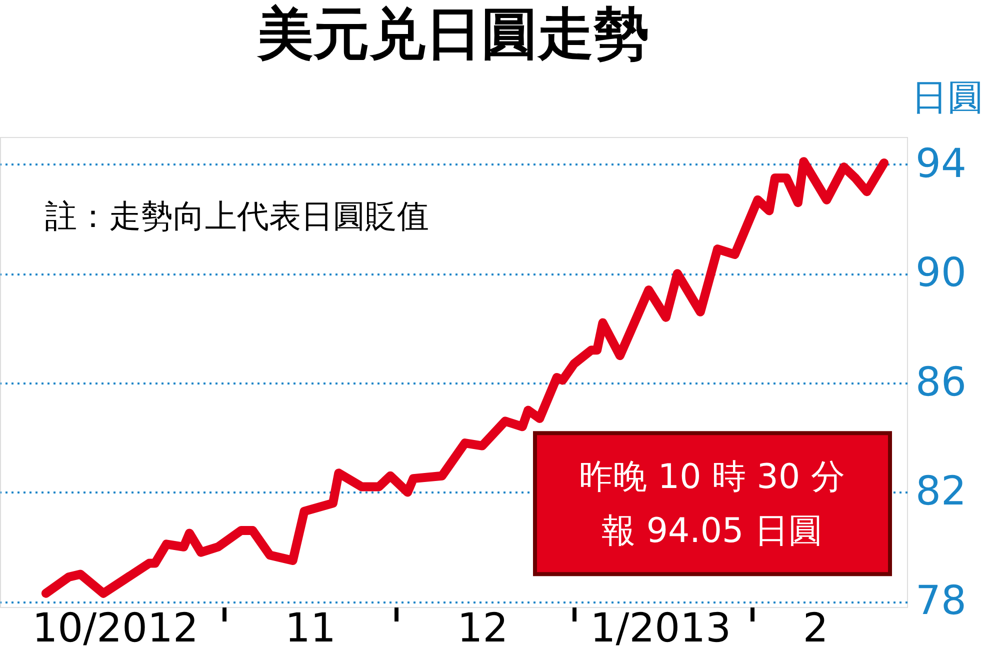 The width and height of the screenshot is (988, 654). What do you see at coordinates (237, 215) in the screenshot?
I see `annotation: 註：走勢向上代表日圓貶值` at bounding box center [237, 215].